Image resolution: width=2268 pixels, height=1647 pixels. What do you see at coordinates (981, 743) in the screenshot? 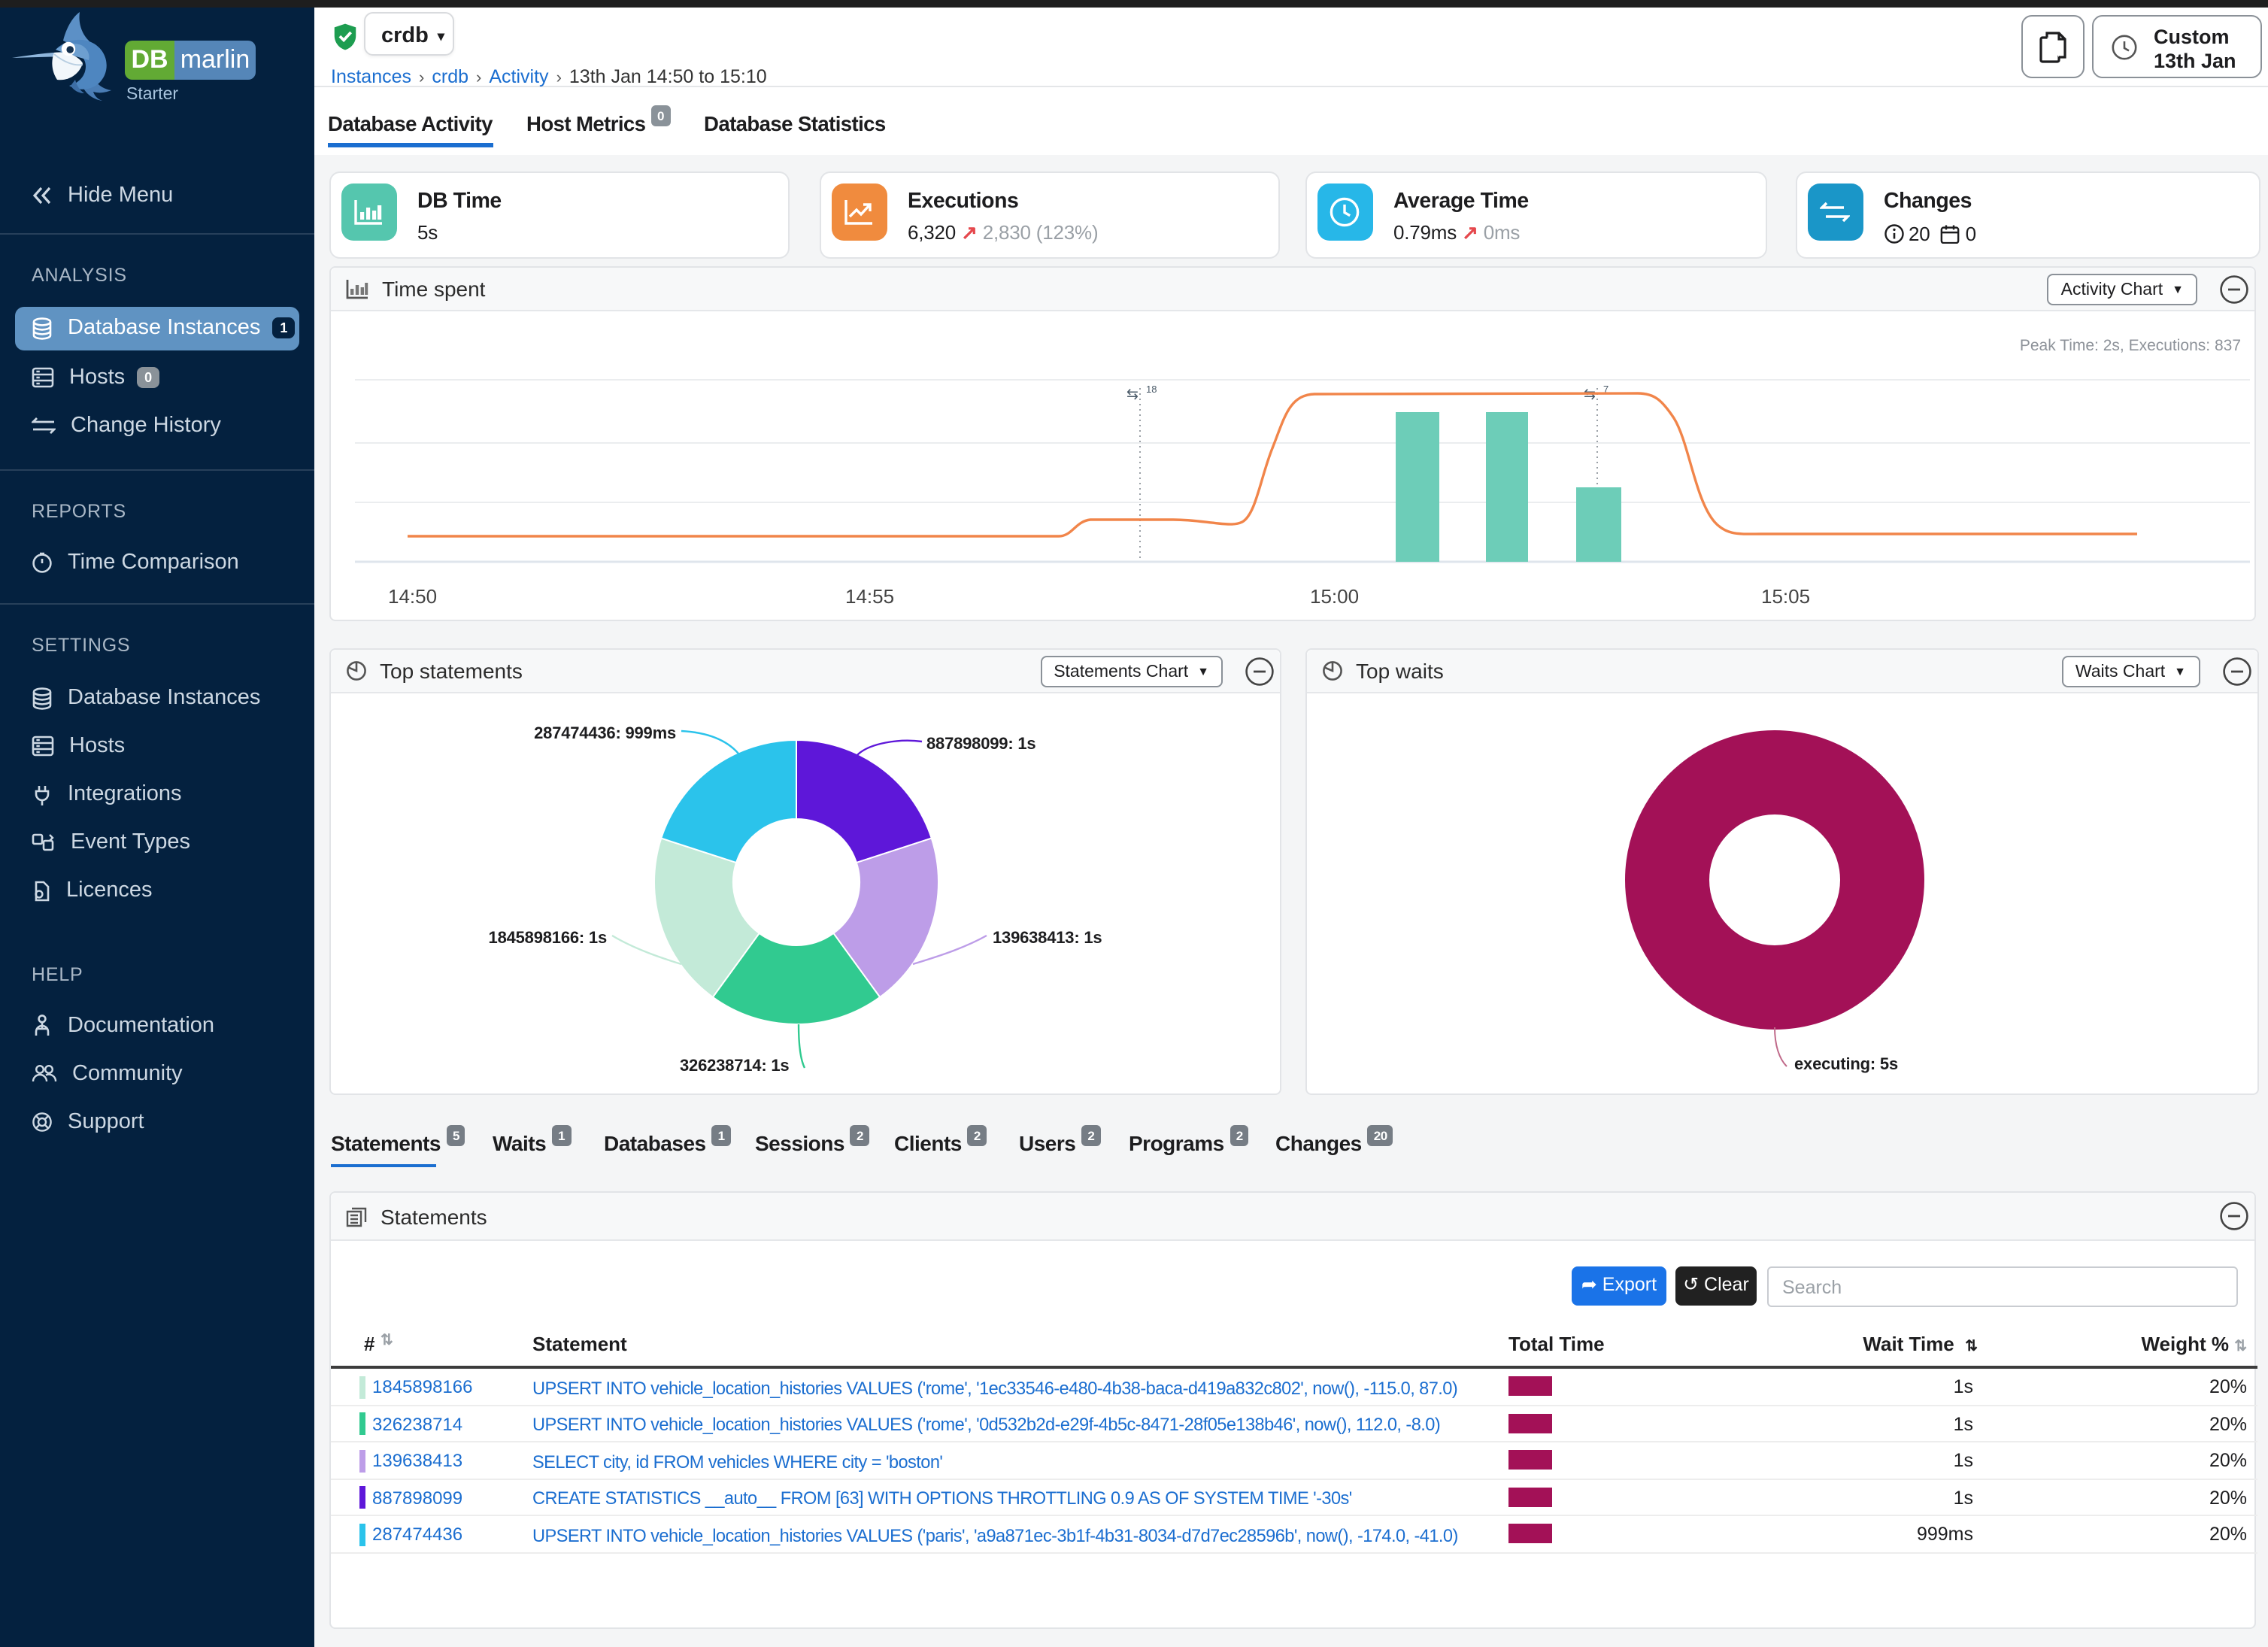
I see `svg-text: 887898099: 1s` at bounding box center [981, 743].